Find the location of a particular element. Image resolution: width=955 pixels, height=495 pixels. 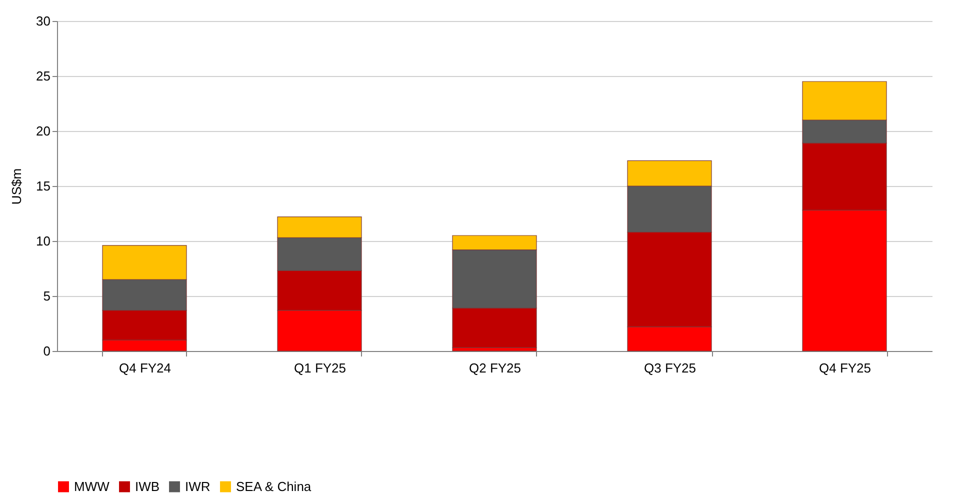

legend-label: SEA & China is located at coordinates (274, 486).